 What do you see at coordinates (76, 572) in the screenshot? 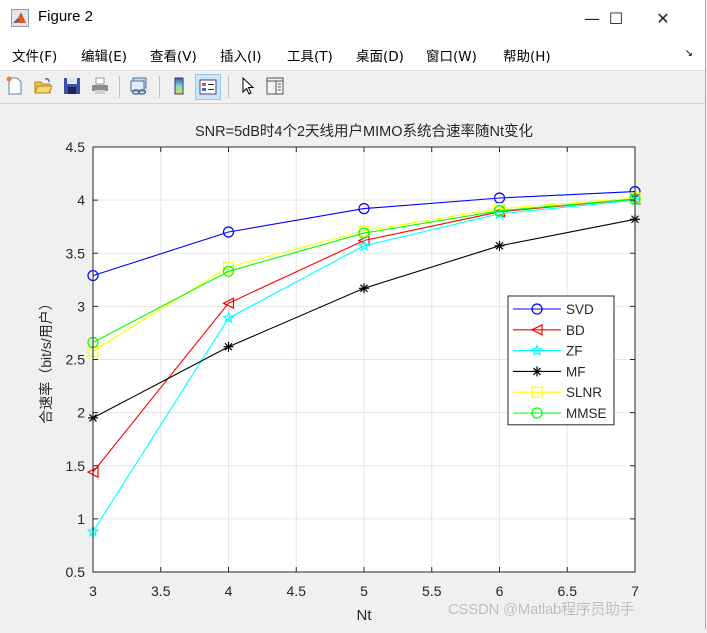
I see `y-tick-label: 0.5` at bounding box center [76, 572].